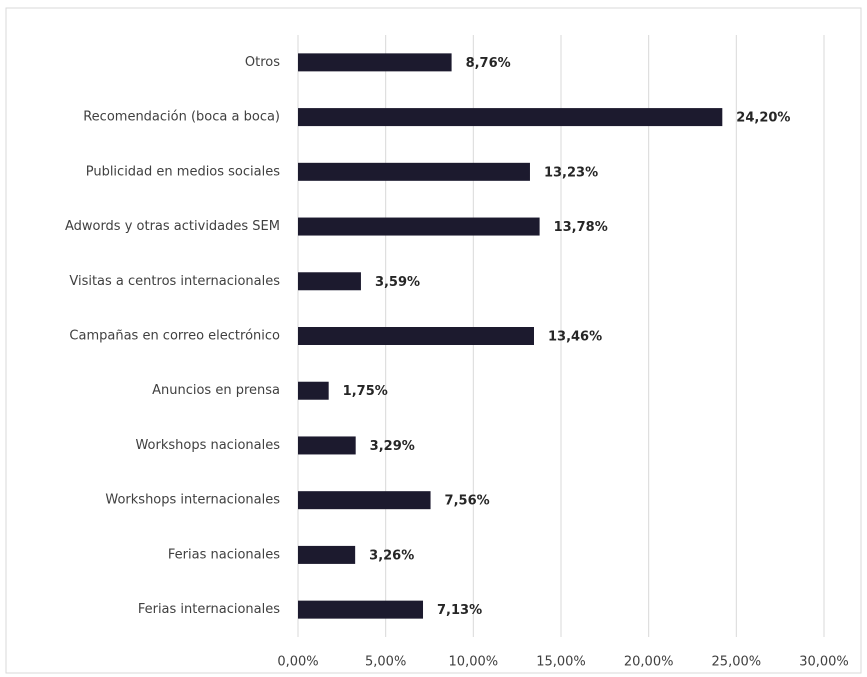  Describe the element at coordinates (397, 282) in the screenshot. I see `value-label: 3,59%` at that location.